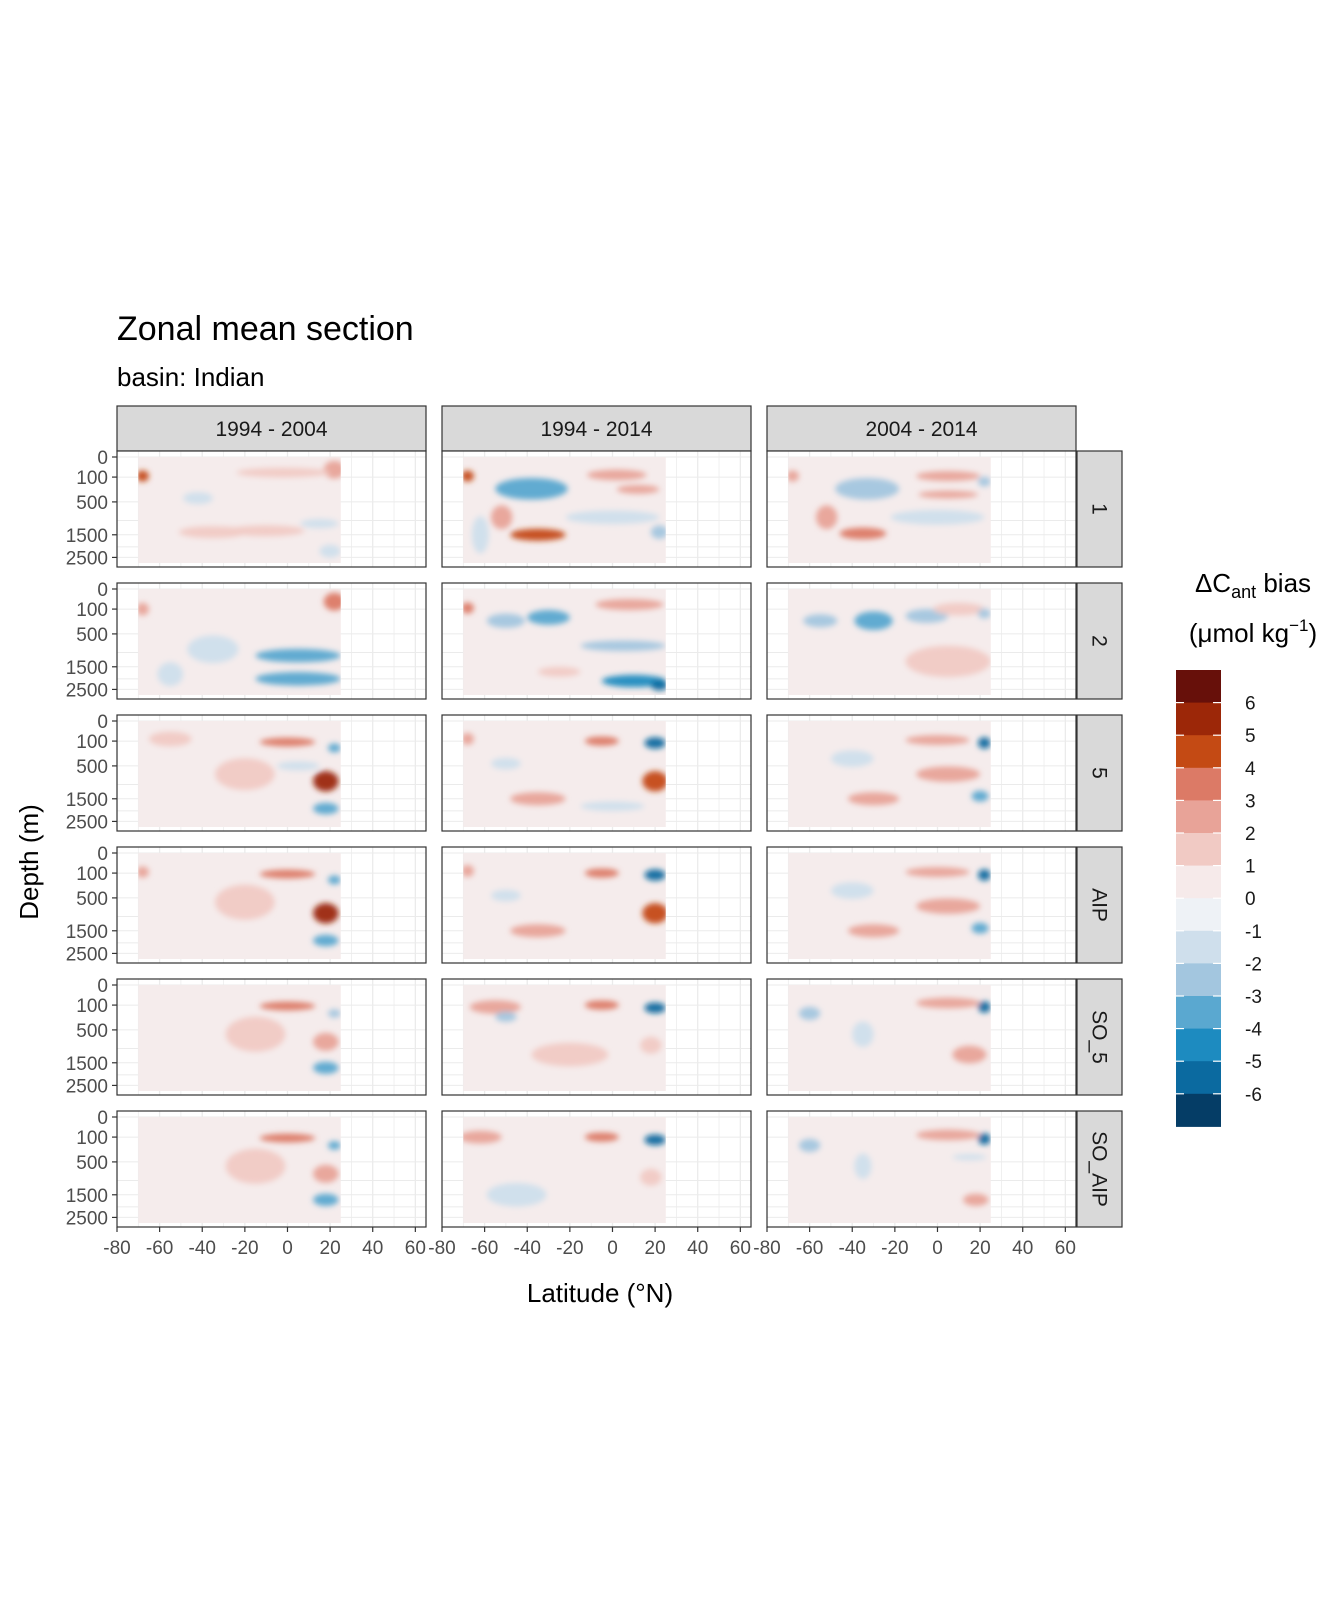 Image resolution: width=1344 pixels, height=1617 pixels. I want to click on legend-break-label: -5, so click(1253, 1062).